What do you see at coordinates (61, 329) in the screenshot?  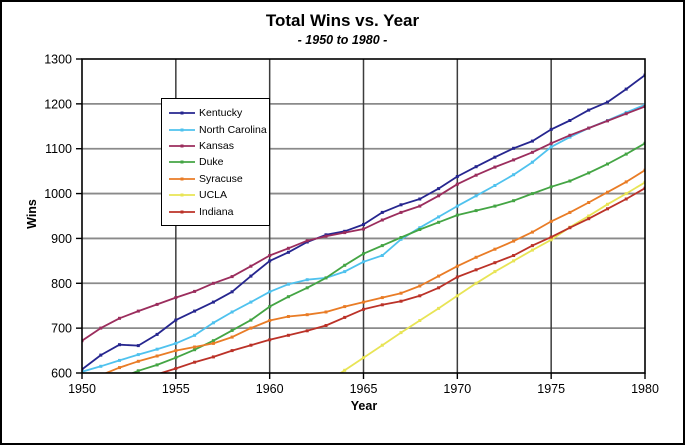 I see `y-tick-label: 700` at bounding box center [61, 329].